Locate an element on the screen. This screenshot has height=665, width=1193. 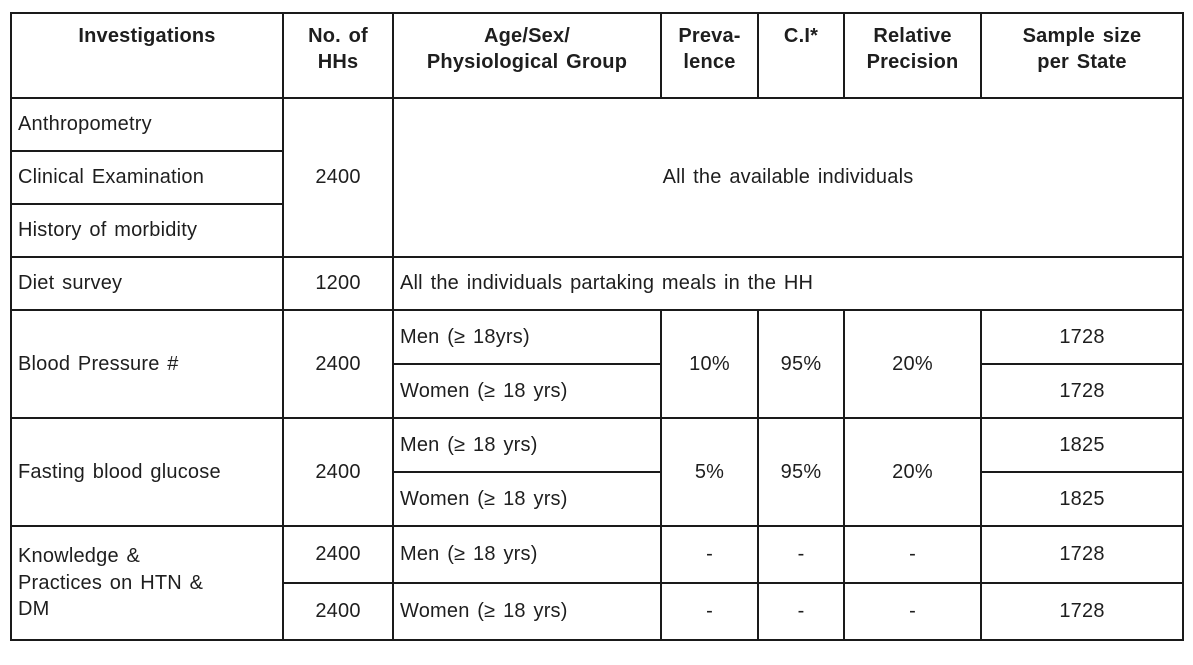
row-blood-pressure-women: Women (≥ 18 yrs) 1728 is located at coordinates (597, 391).